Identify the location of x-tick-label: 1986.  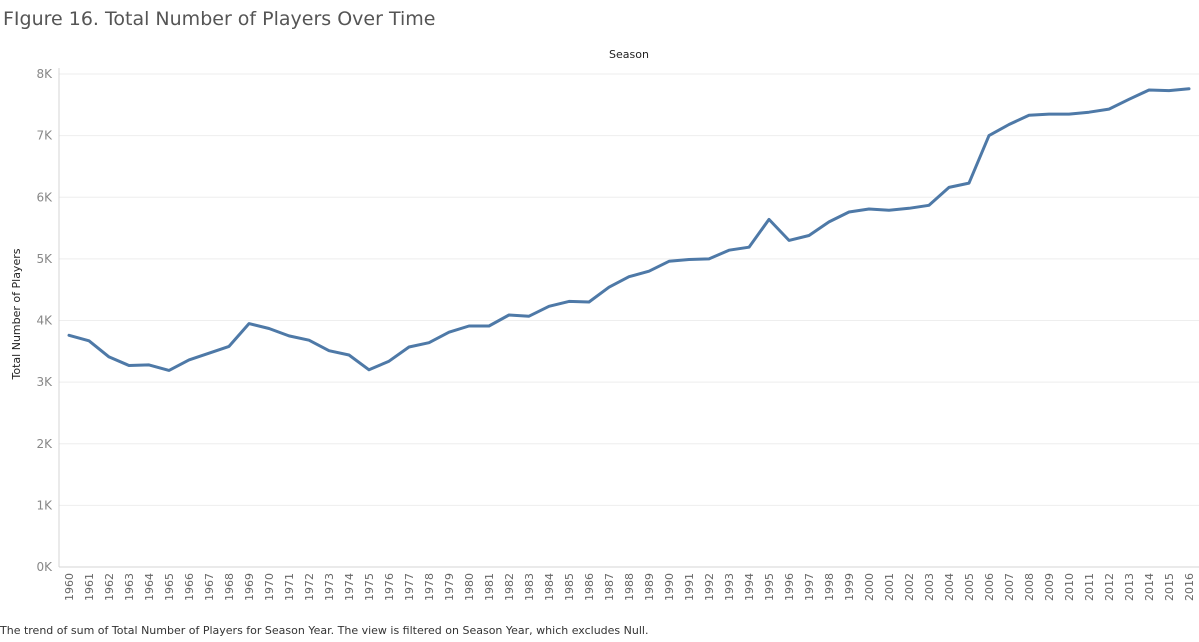
(589, 587).